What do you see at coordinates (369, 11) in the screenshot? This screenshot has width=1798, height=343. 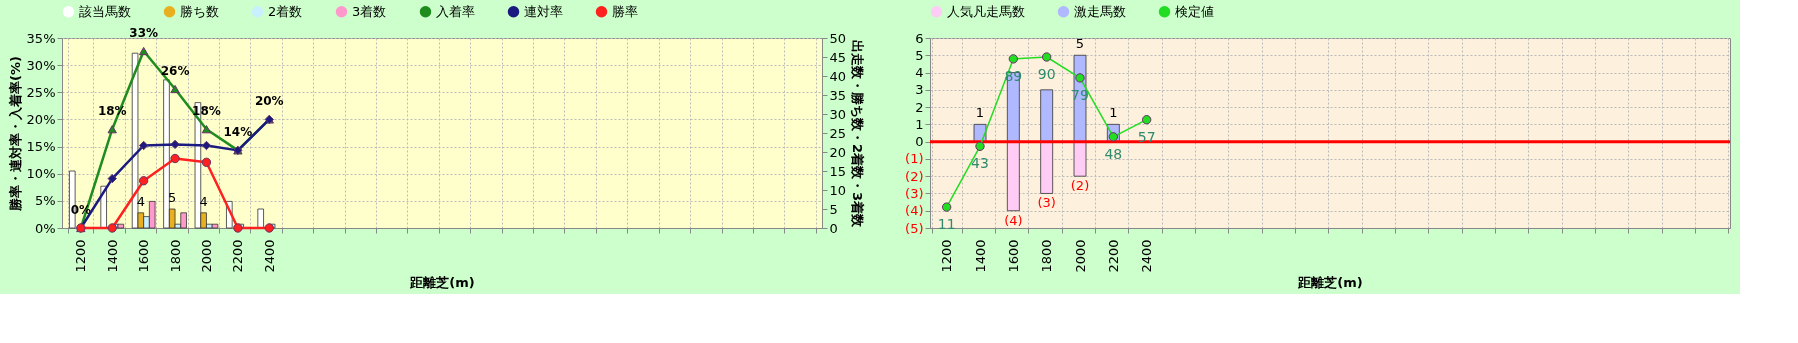 I see `legend-label: 3着数` at bounding box center [369, 11].